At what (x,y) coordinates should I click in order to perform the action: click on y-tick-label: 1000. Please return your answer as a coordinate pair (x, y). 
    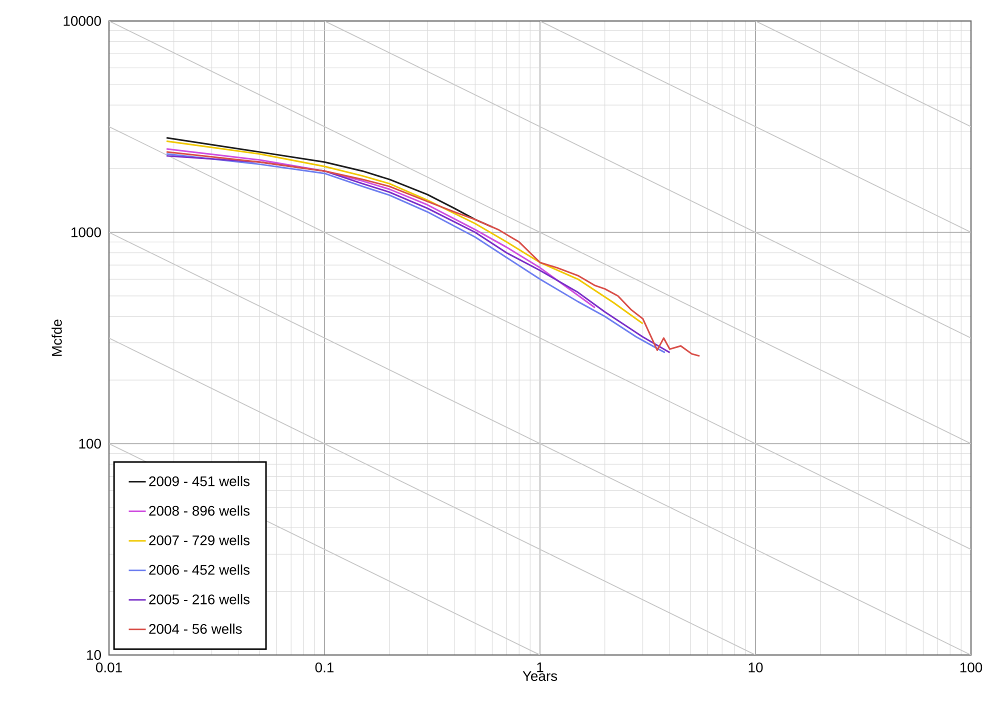
    Looking at the image, I should click on (86, 232).